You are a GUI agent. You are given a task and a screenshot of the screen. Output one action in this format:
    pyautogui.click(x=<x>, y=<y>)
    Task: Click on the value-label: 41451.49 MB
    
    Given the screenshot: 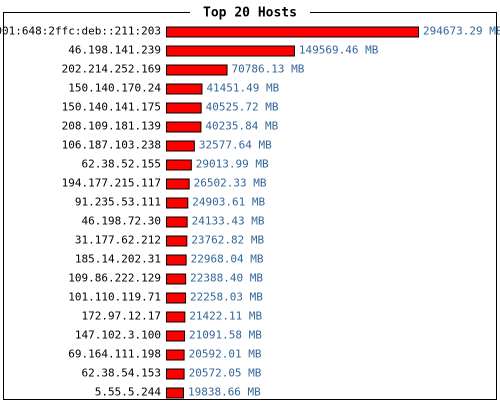 What is the action you would take?
    pyautogui.click(x=242, y=88)
    